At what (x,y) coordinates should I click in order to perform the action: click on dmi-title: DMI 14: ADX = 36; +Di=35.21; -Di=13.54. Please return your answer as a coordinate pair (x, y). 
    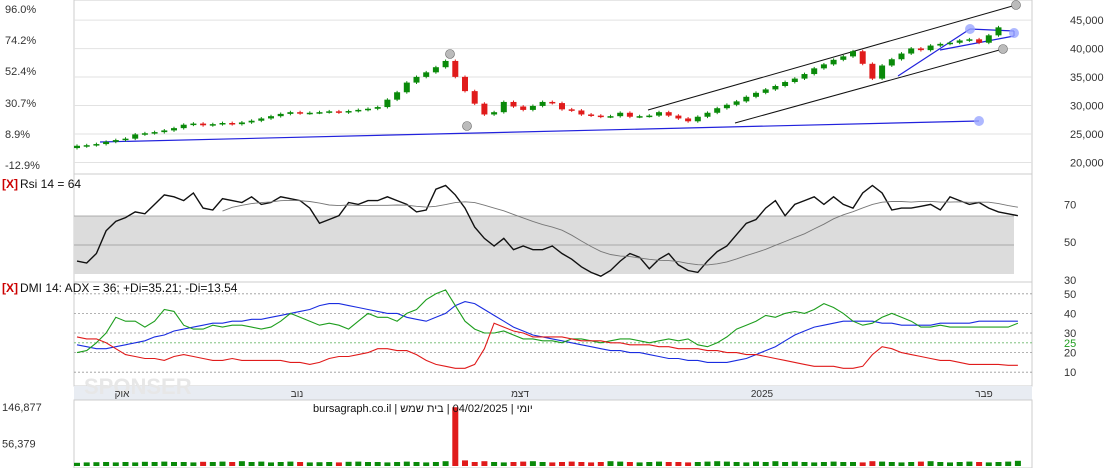
    Looking at the image, I should click on (129, 288).